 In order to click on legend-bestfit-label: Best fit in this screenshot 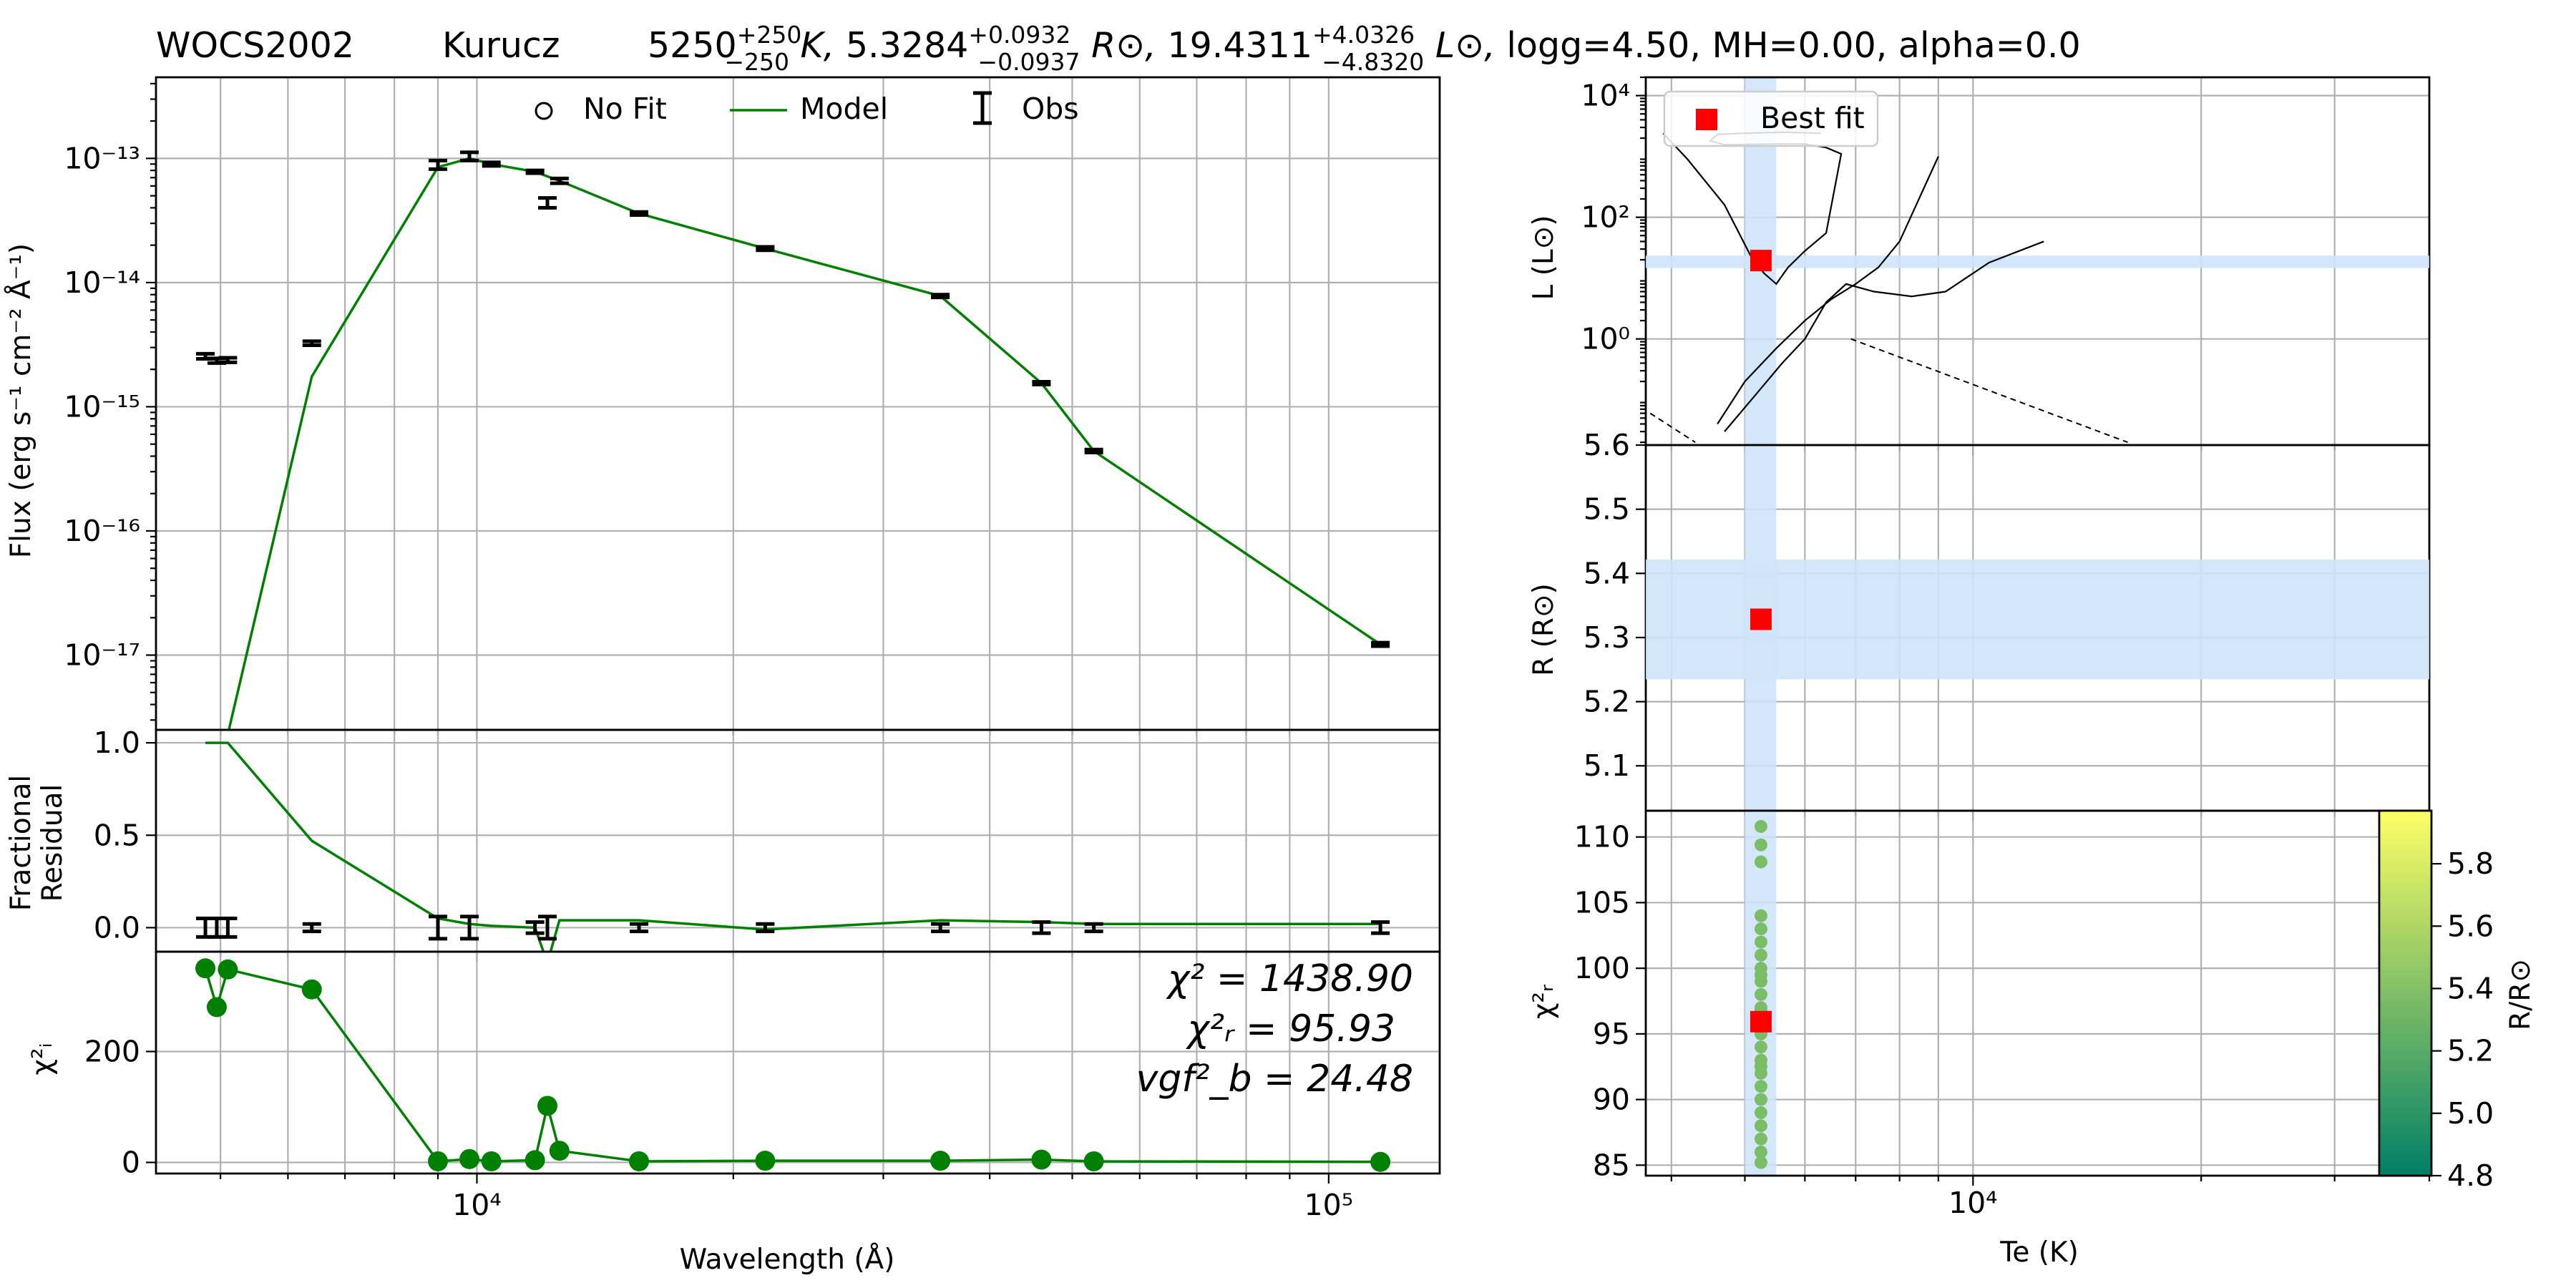, I will do `click(1813, 118)`.